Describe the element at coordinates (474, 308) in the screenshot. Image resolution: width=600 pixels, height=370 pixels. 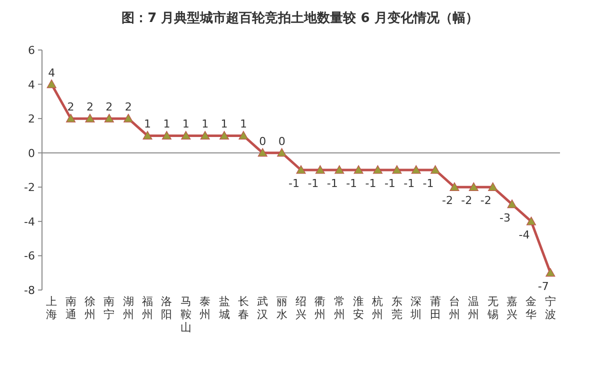
I see `x-tick-label: 温州` at that location.